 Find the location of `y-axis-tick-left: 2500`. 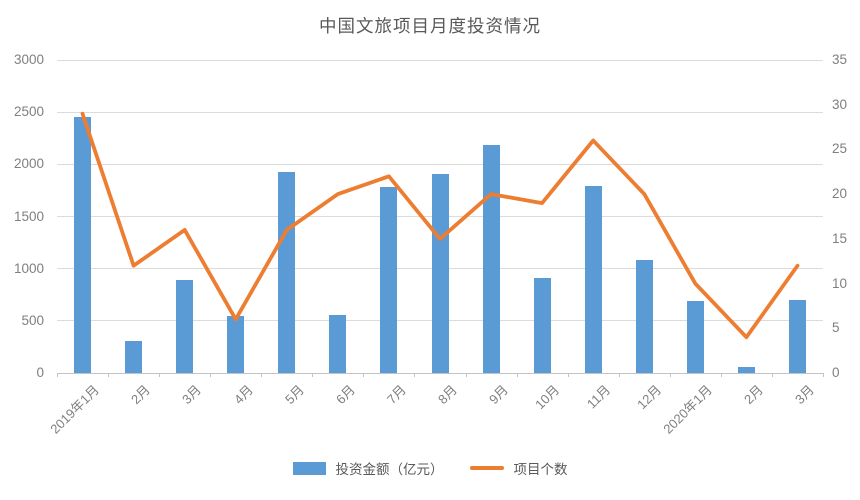

y-axis-tick-left: 2500 is located at coordinates (28, 112).